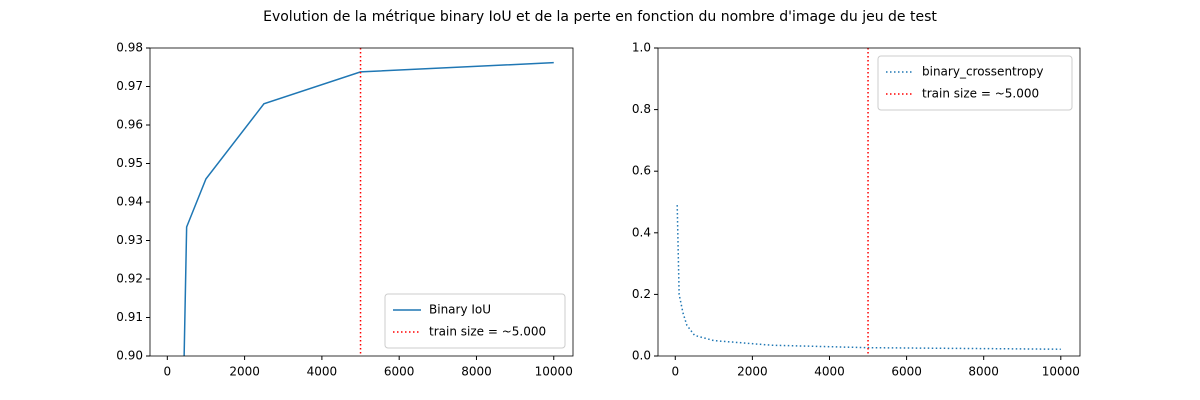  Describe the element at coordinates (129, 279) in the screenshot. I see `y-tick-label: 0.92` at that location.